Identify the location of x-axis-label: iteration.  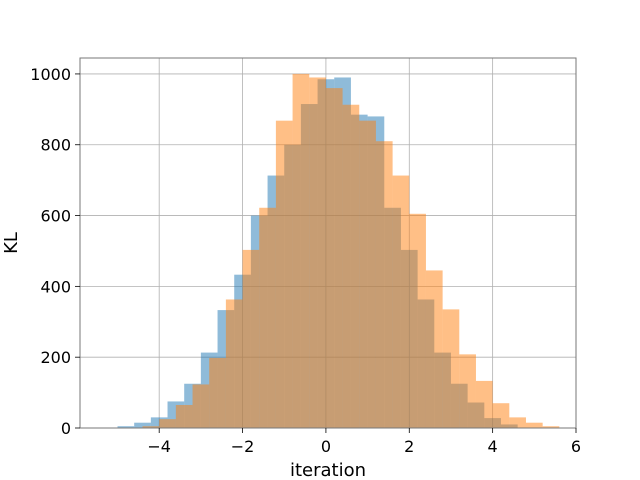
(328, 470).